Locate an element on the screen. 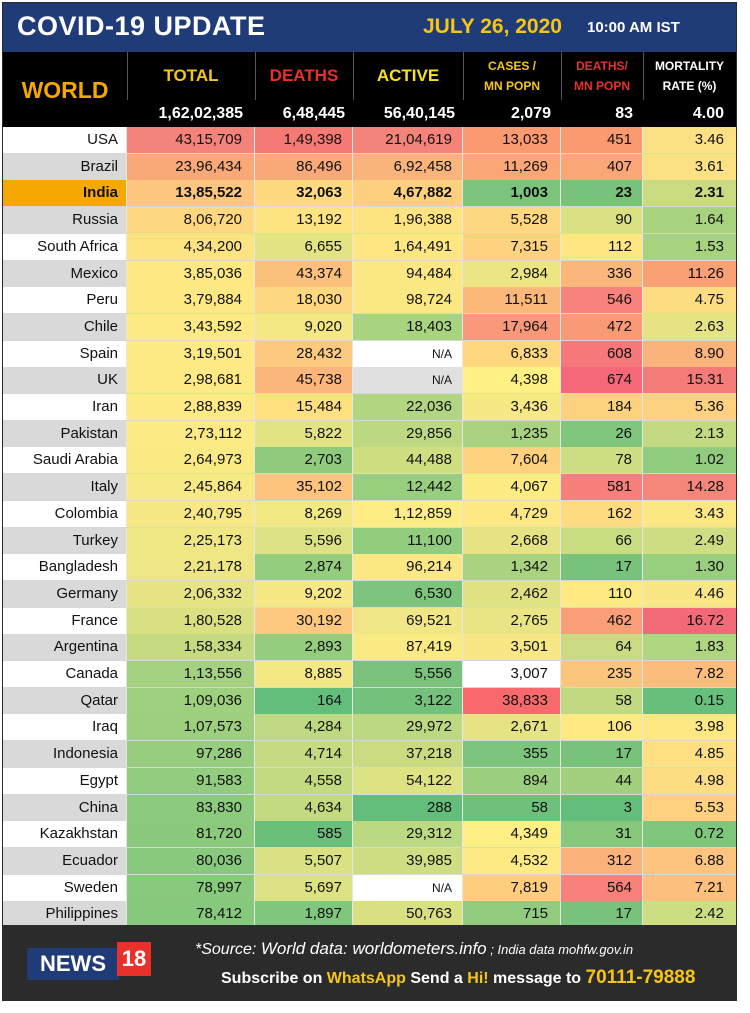 The image size is (750, 1013). country-name: Russia is located at coordinates (65, 220).